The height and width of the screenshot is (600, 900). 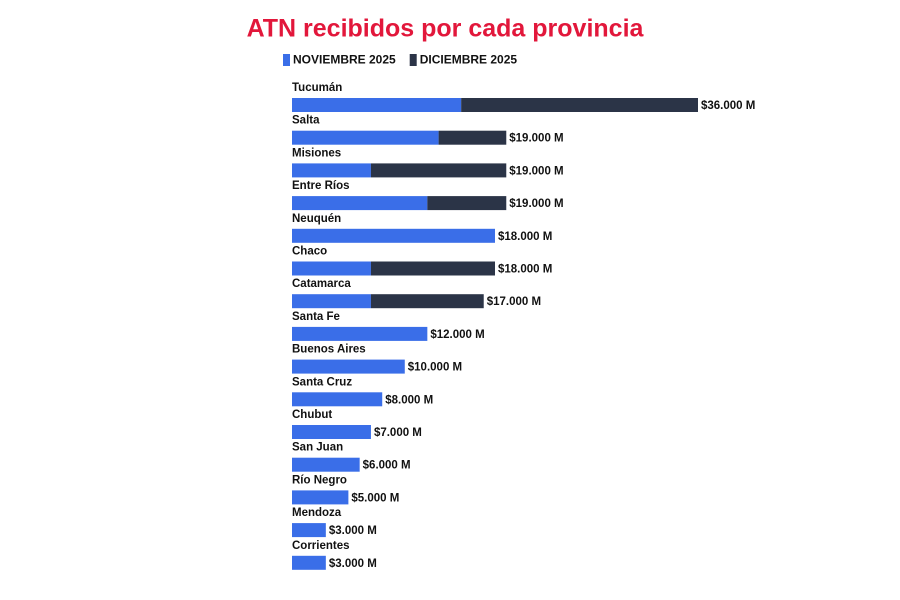 I want to click on legend-label: NOVIEMBRE 2025, so click(x=344, y=60).